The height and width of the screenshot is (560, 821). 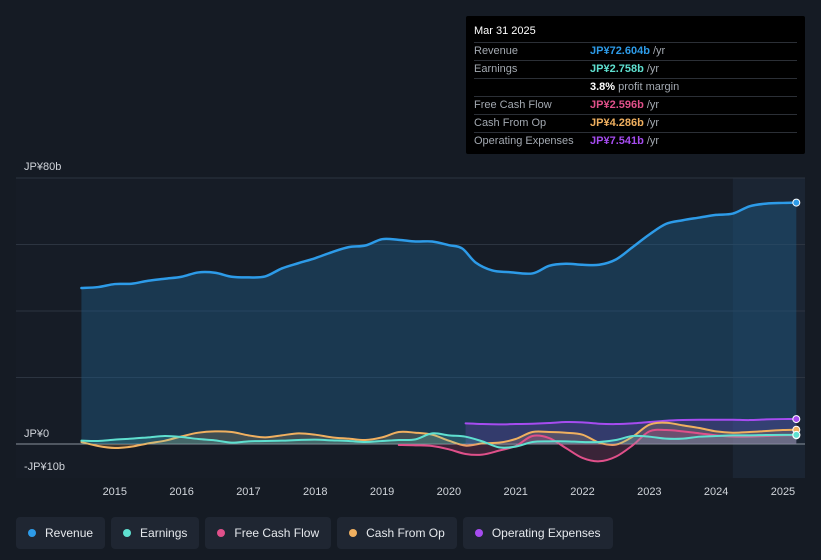 I want to click on legend-label: Earnings, so click(x=164, y=533).